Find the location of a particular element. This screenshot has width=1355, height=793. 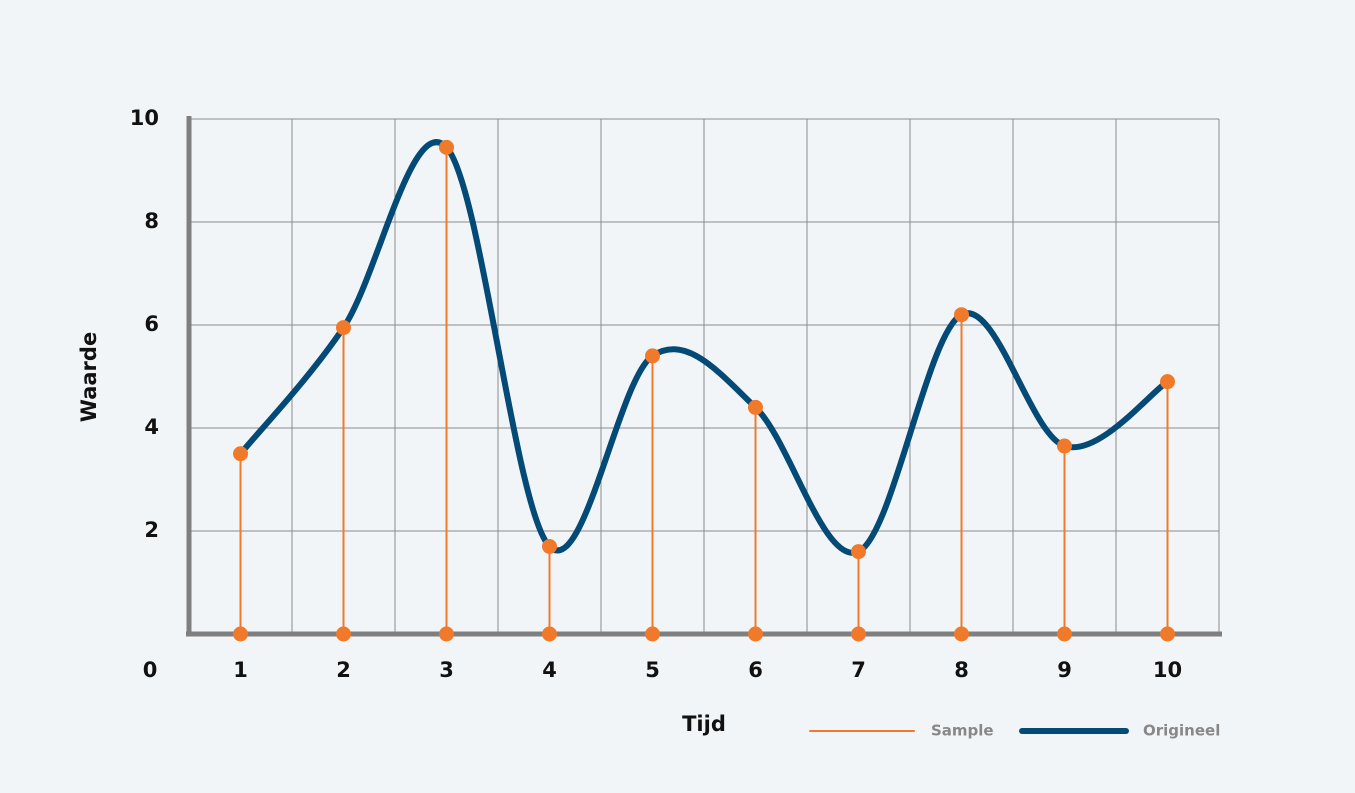

x-tick-label: 6 is located at coordinates (755, 670).